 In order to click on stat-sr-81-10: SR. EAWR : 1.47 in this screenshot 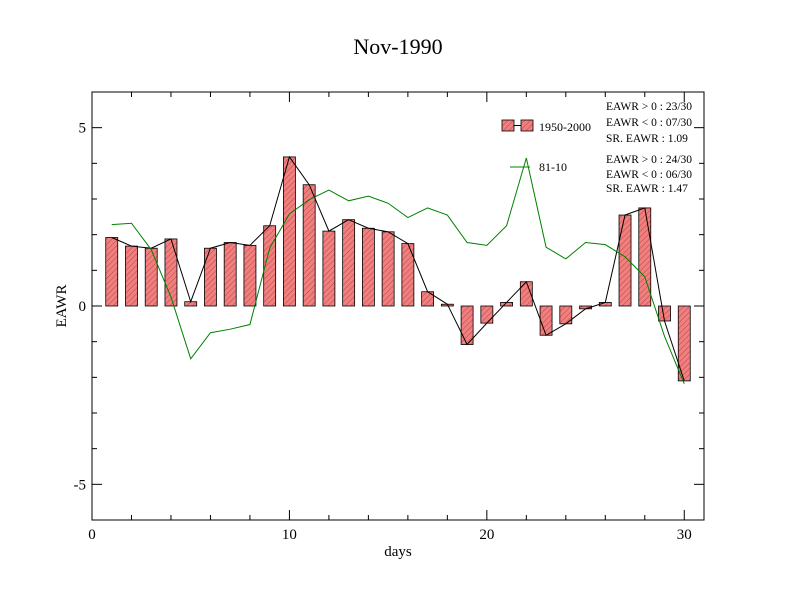, I will do `click(647, 189)`.